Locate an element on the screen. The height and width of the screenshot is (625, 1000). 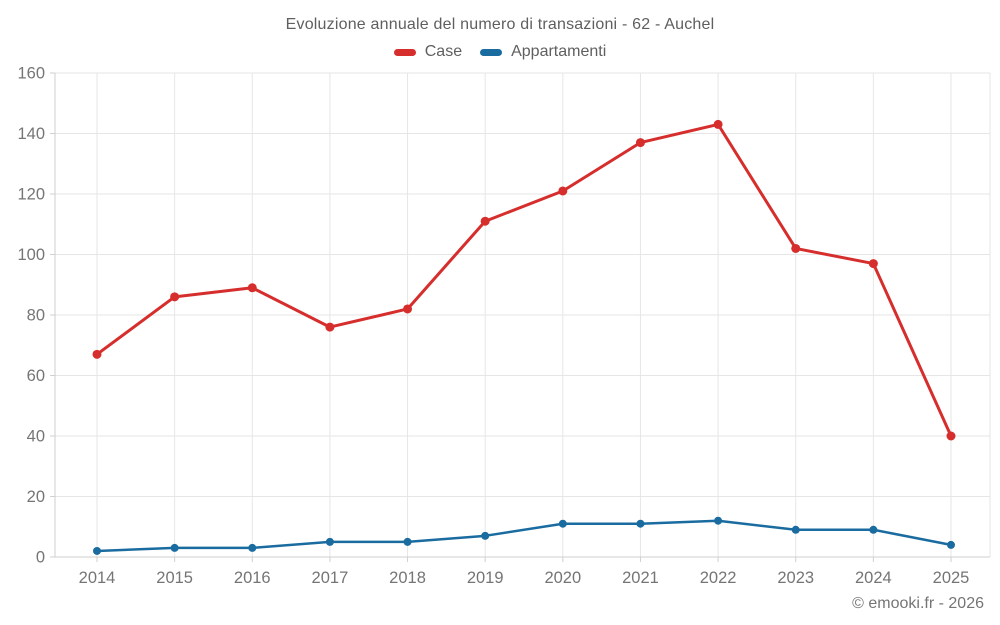
legend-marker-appartamenti is located at coordinates (491, 52).